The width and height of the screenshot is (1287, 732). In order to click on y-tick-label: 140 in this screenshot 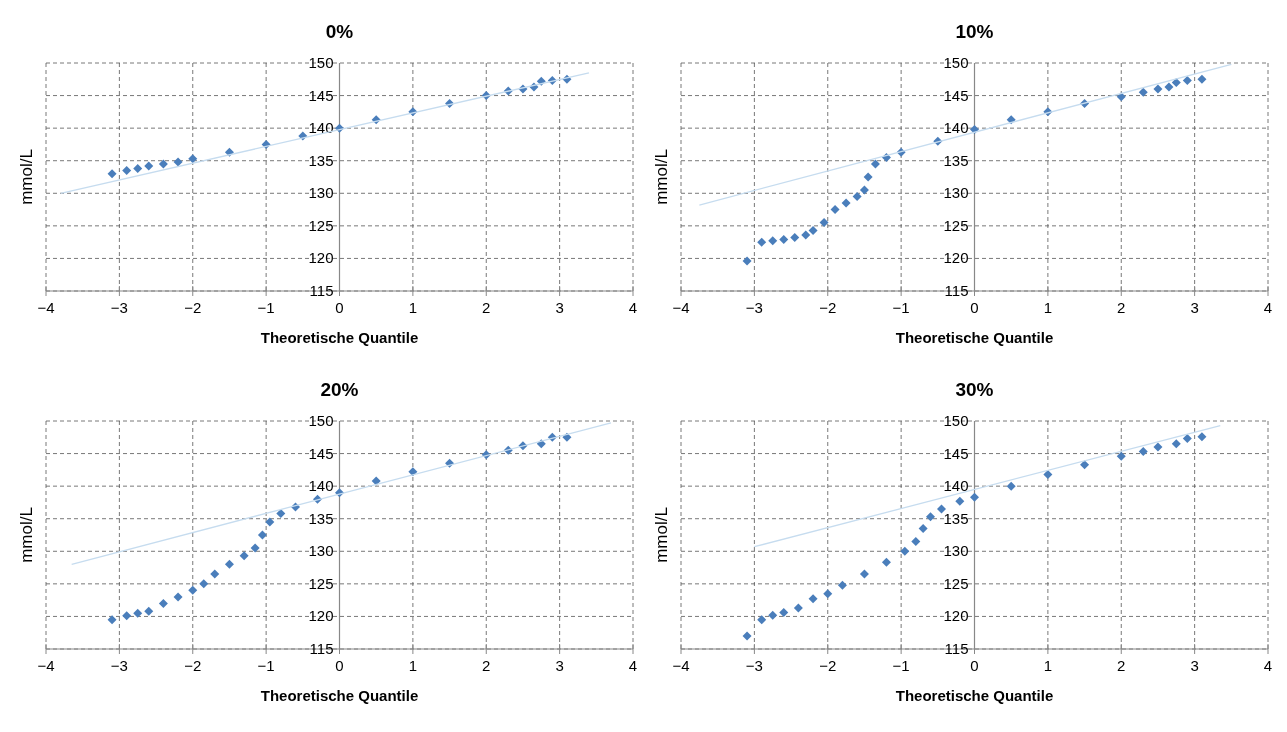, I will do `click(321, 486)`.